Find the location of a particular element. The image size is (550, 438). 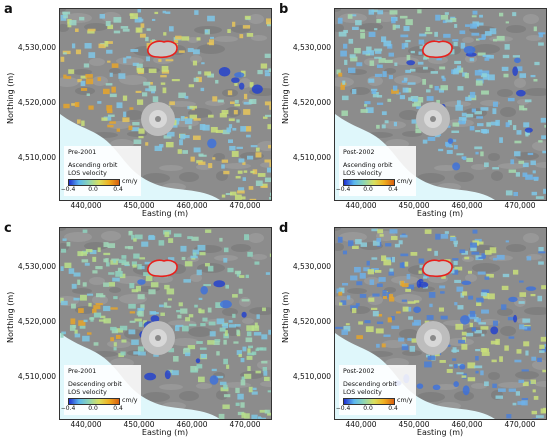

colorbar is located at coordinates (94, 401).